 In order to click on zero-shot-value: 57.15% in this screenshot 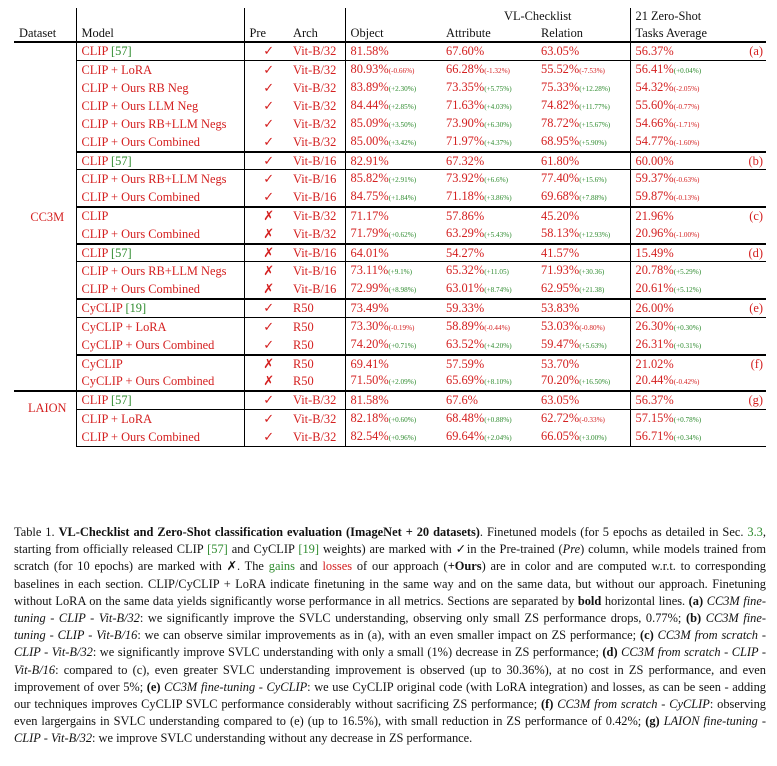, I will do `click(654, 417)`.